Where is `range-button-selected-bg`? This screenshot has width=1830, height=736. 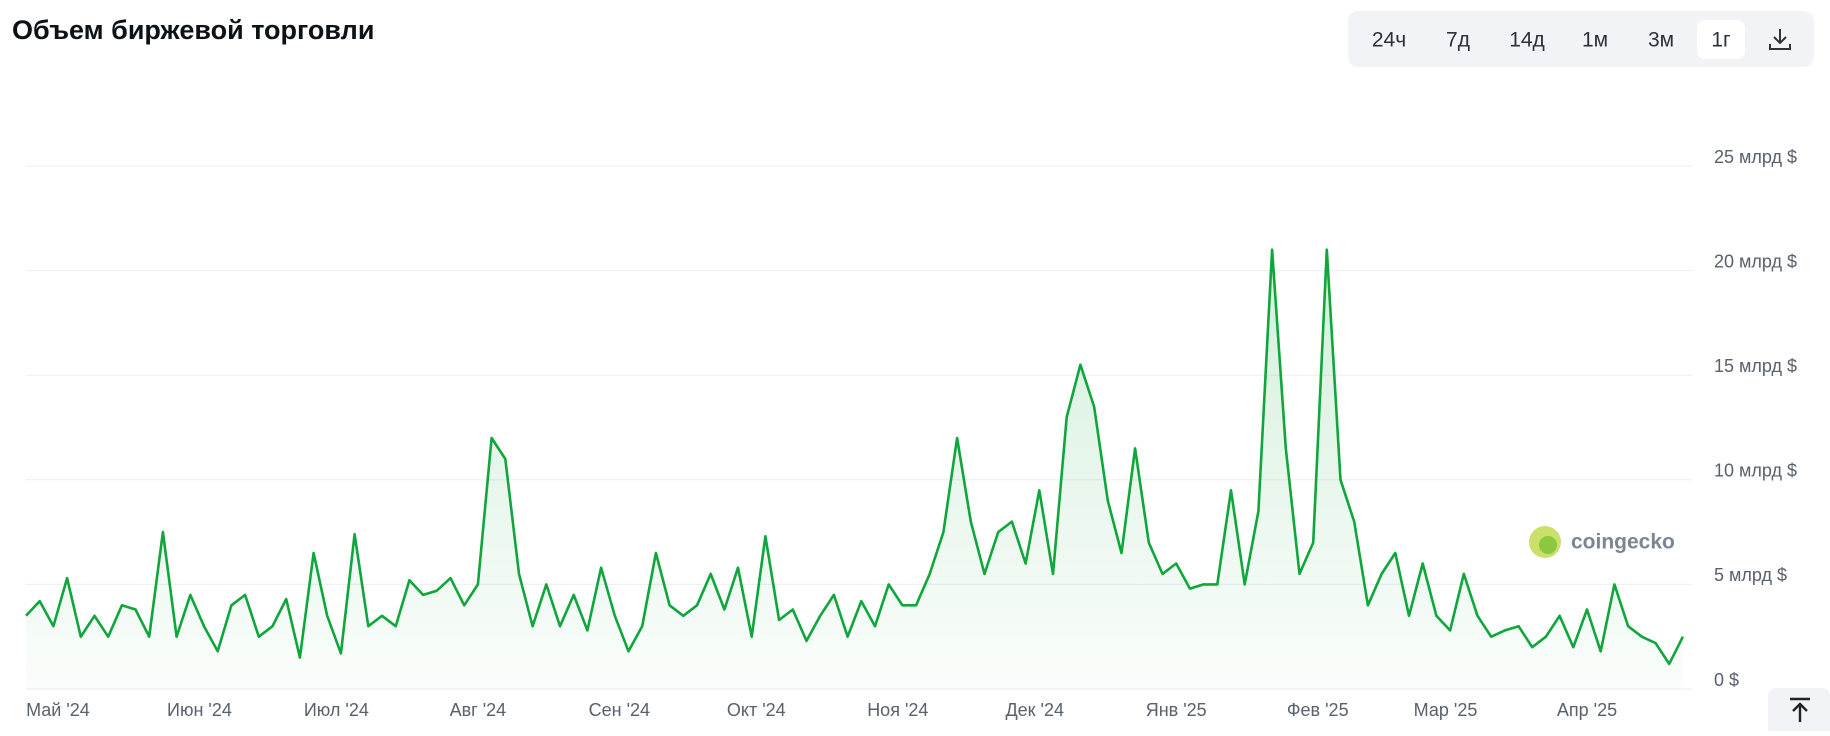
range-button-selected-bg is located at coordinates (1721, 39).